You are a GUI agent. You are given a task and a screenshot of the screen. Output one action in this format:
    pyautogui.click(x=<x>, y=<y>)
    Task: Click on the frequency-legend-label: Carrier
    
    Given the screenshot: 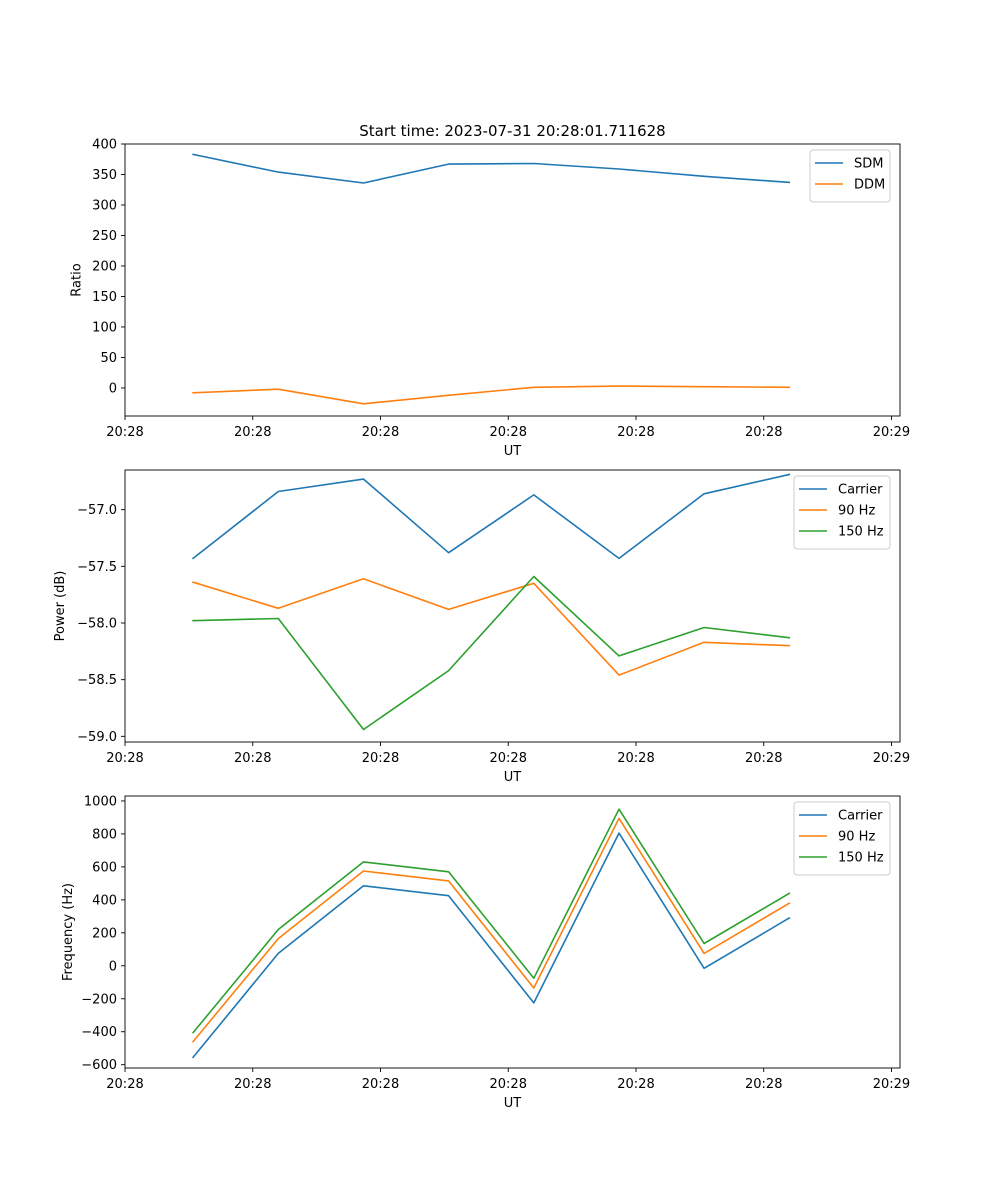 What is the action you would take?
    pyautogui.click(x=860, y=816)
    